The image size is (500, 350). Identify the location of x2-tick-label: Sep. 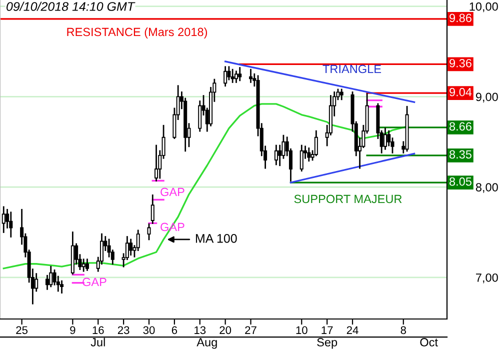
(327, 343).